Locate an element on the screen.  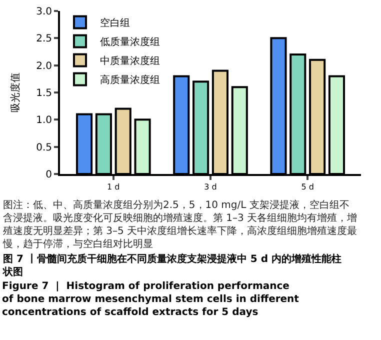
y-tick-label: 0 is located at coordinates (49, 175).